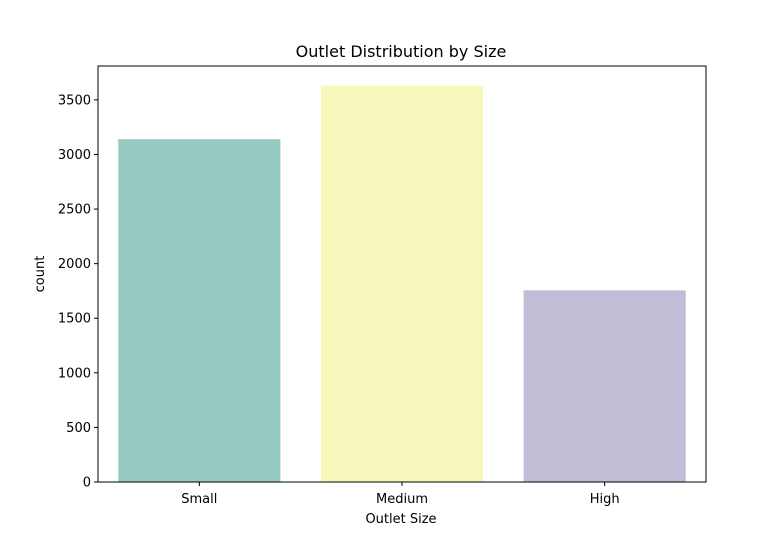 Image resolution: width=784 pixels, height=542 pixels. I want to click on y-tick-label: 1500, so click(74, 319).